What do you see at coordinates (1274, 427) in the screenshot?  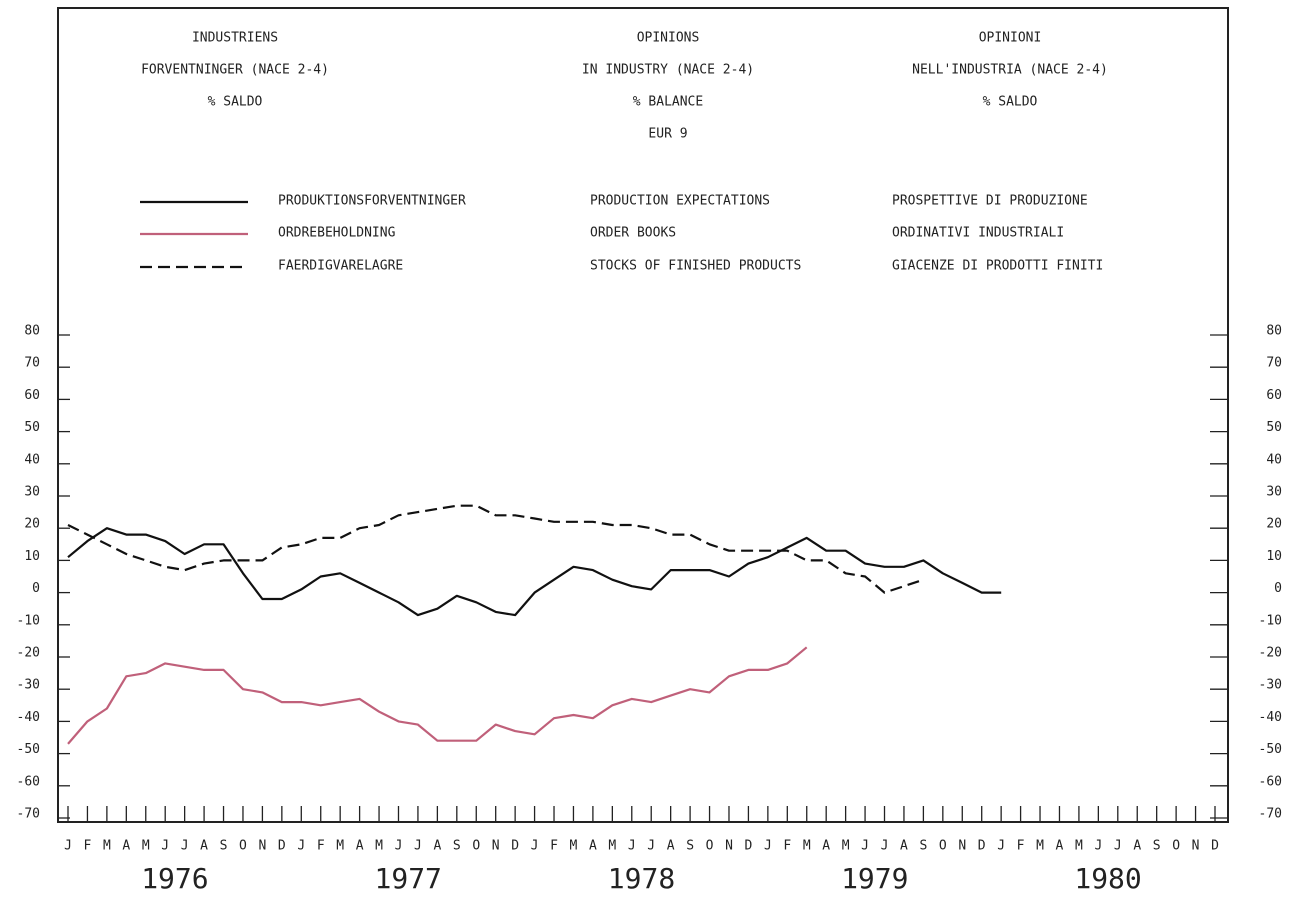 I see `y2-tick-label: 50` at bounding box center [1274, 427].